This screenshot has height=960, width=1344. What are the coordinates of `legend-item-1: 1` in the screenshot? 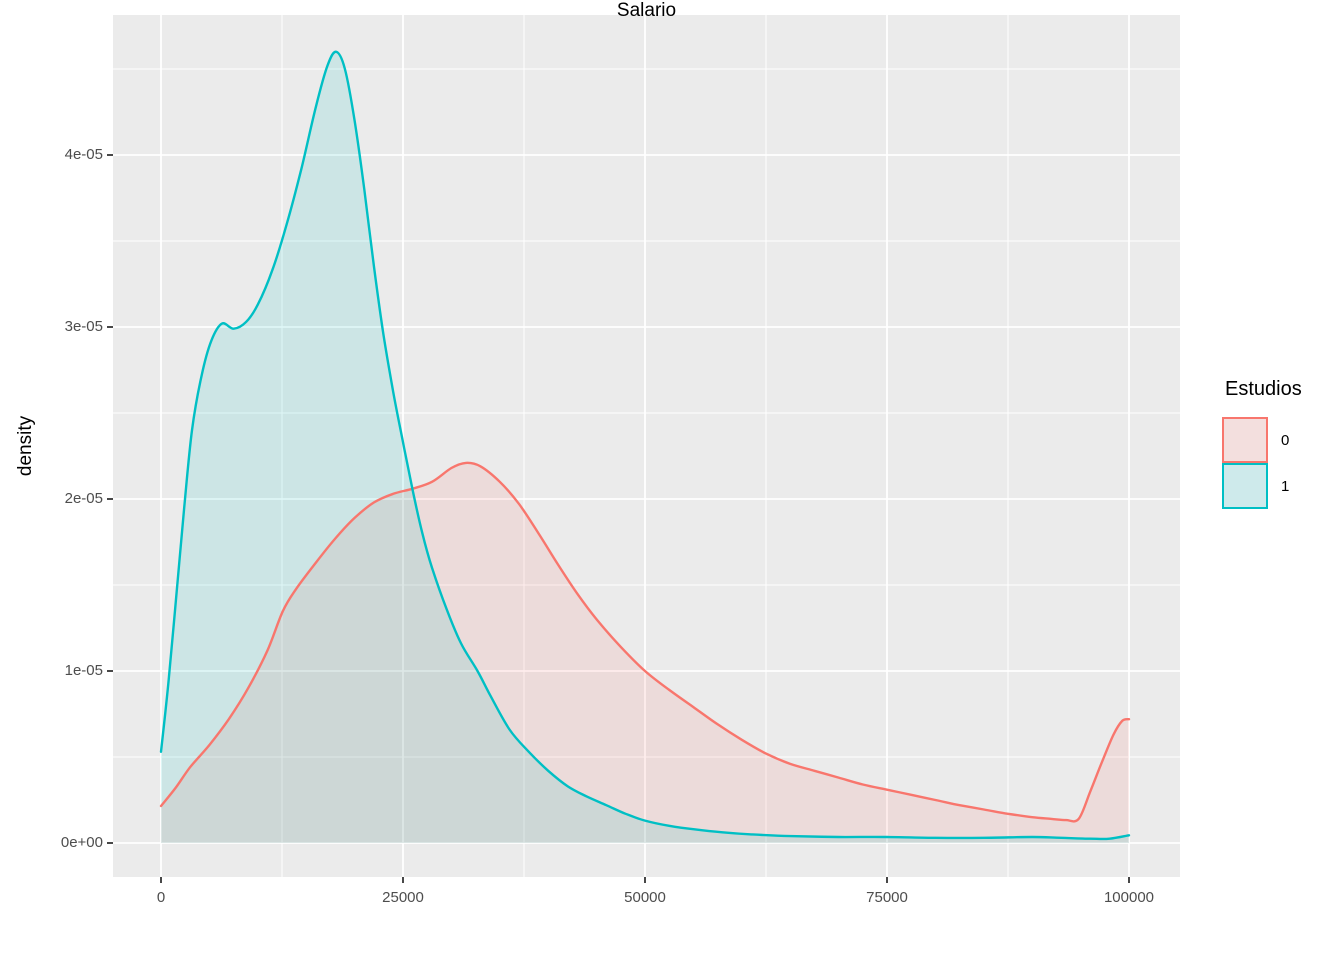 It's located at (1262, 486).